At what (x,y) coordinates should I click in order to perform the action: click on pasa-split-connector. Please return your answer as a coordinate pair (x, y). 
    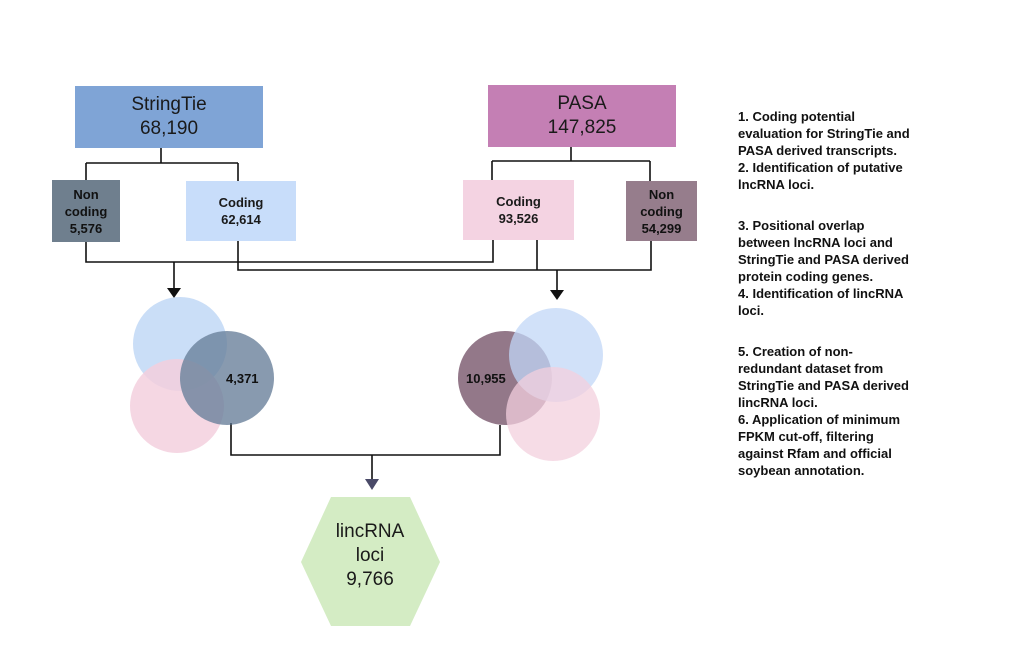
    Looking at the image, I should click on (571, 164).